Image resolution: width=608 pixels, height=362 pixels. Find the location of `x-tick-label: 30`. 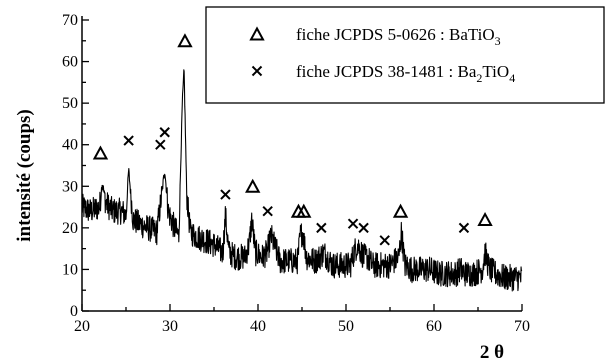

x-tick-label: 30 is located at coordinates (170, 326).